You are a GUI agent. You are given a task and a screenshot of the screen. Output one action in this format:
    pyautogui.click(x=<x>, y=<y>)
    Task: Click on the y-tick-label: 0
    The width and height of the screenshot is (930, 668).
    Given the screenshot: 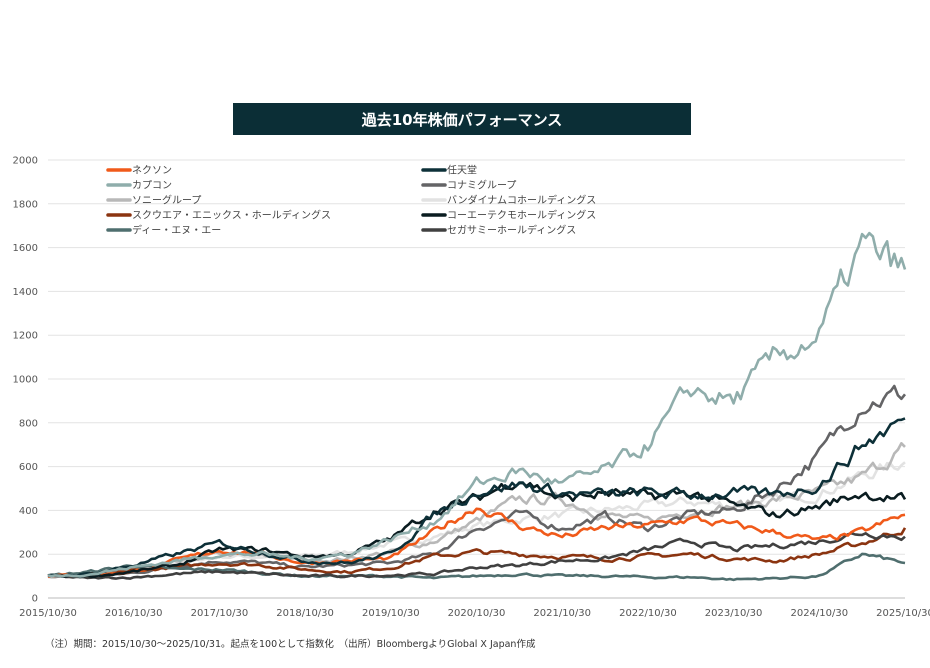 What is the action you would take?
    pyautogui.click(x=35, y=599)
    